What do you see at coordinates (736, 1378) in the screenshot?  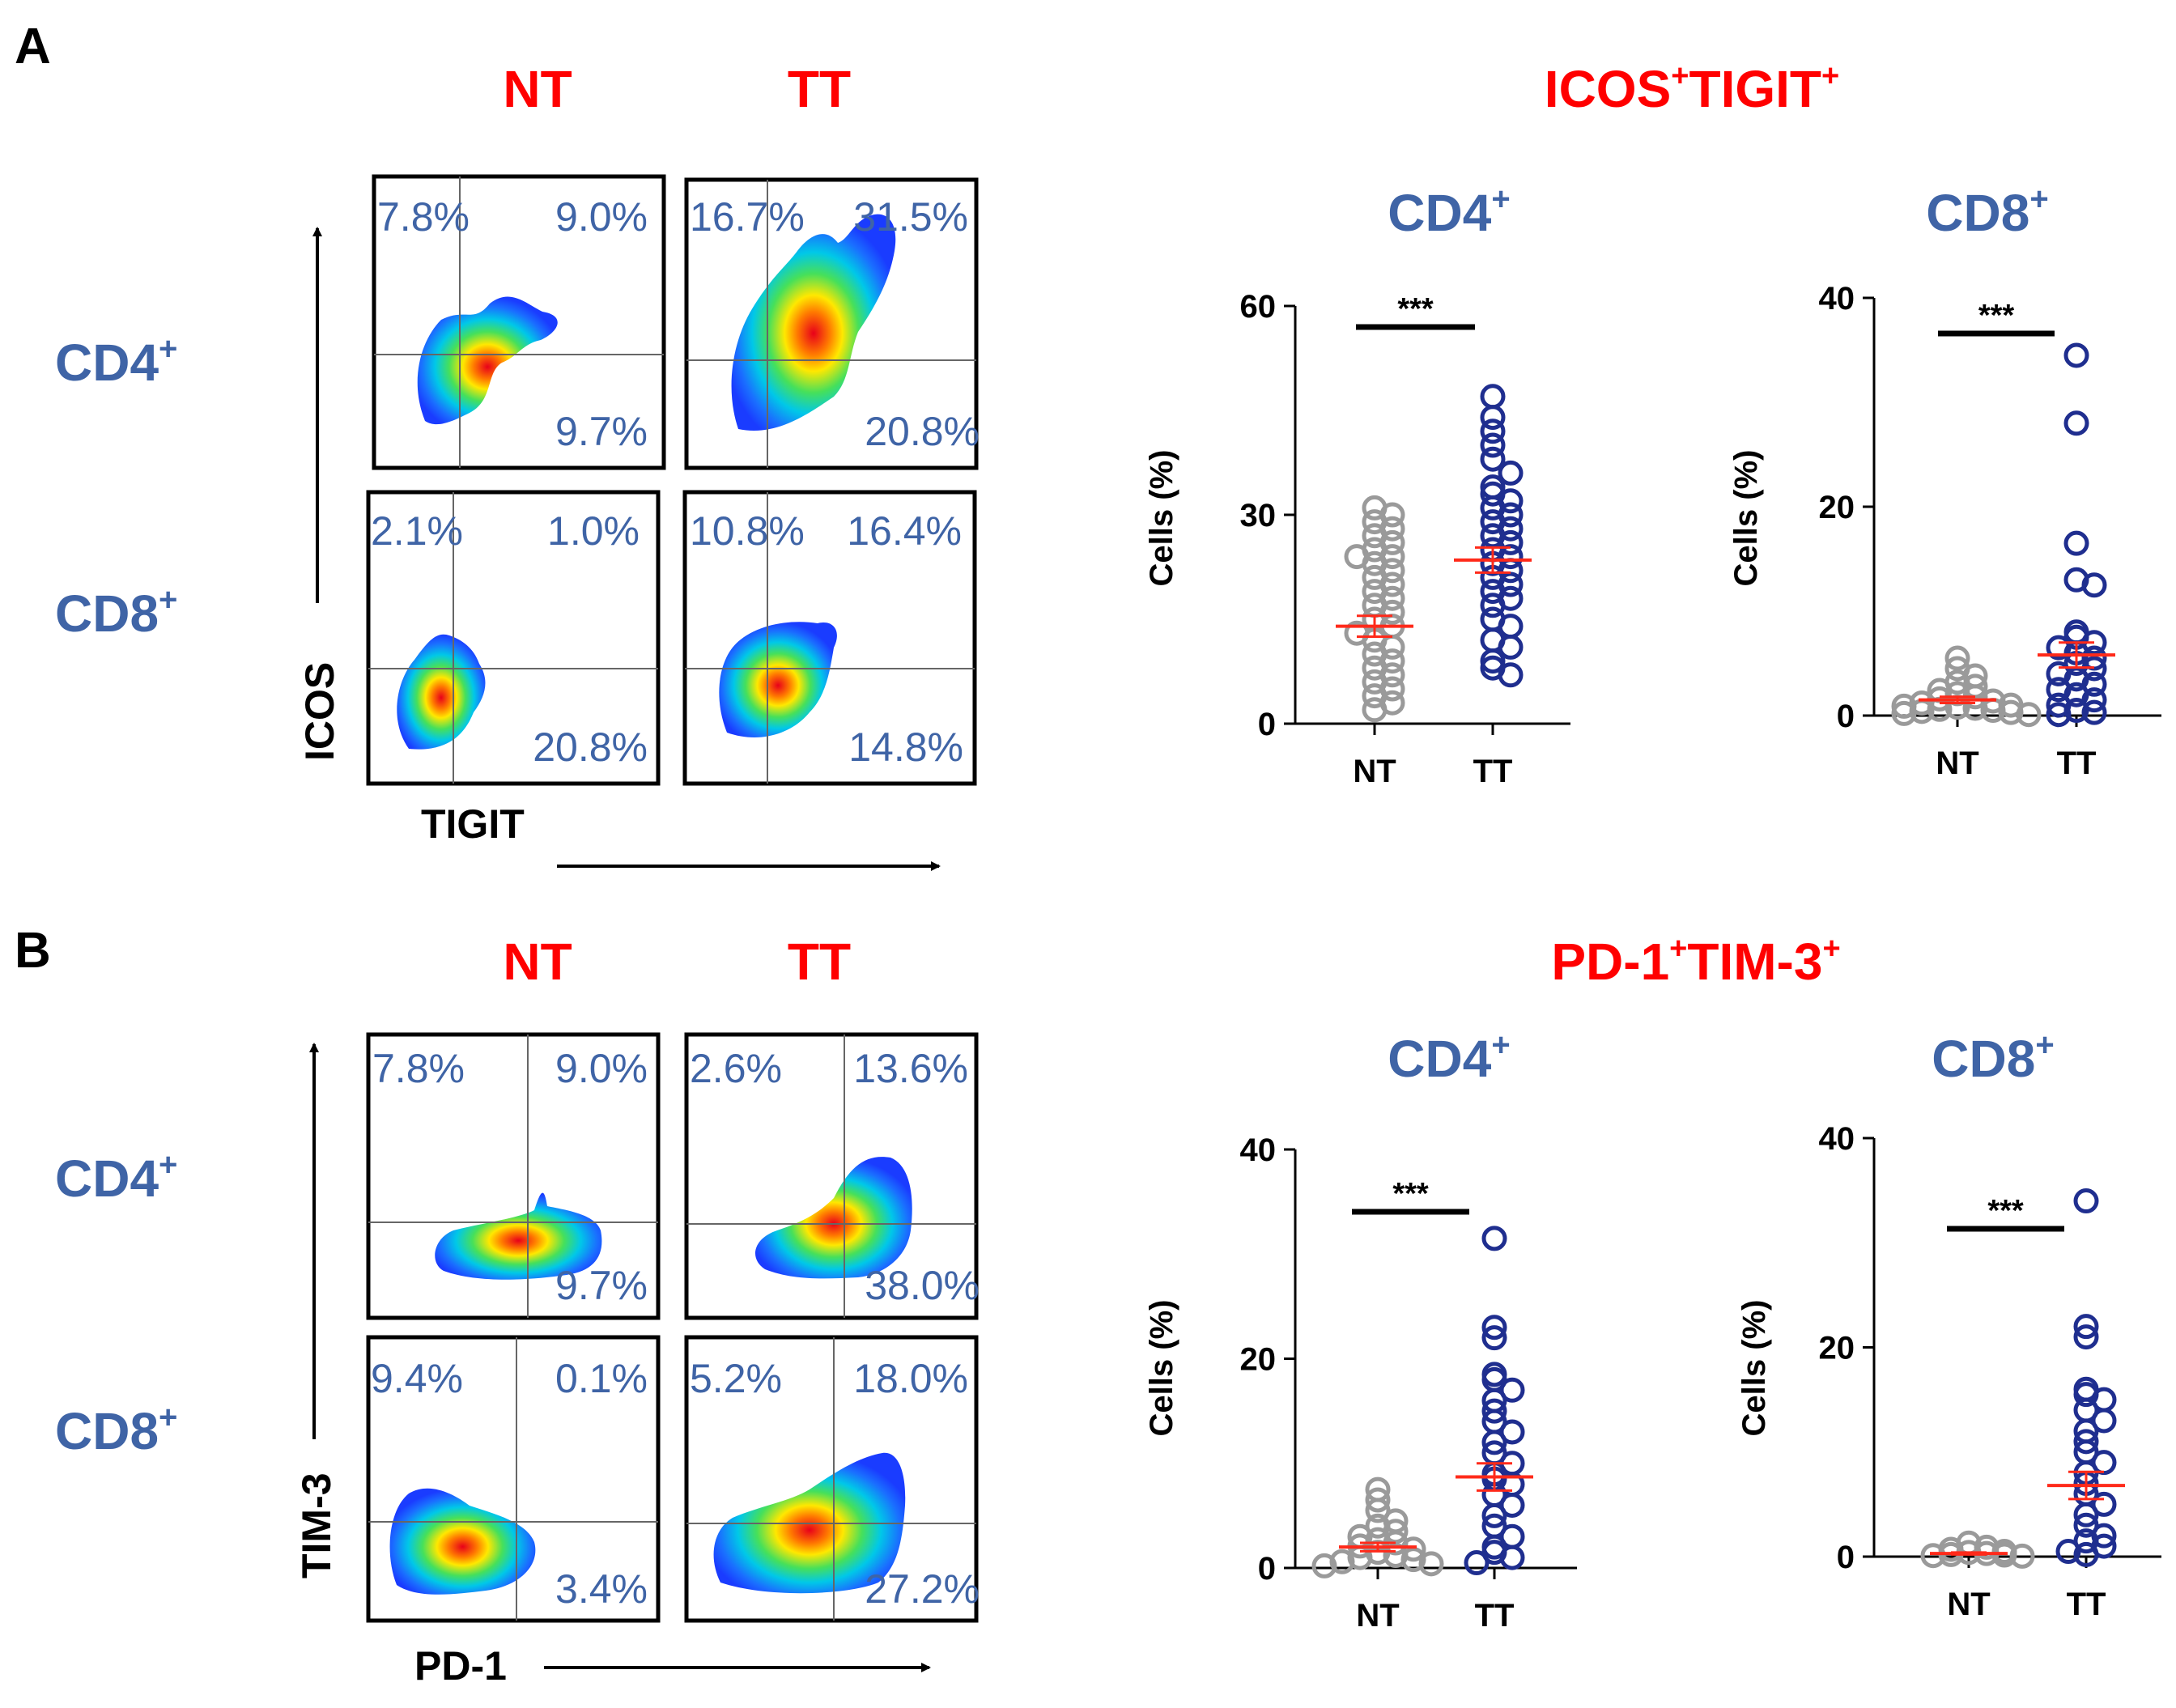 I see `quadrant-ul: 5.2%` at bounding box center [736, 1378].